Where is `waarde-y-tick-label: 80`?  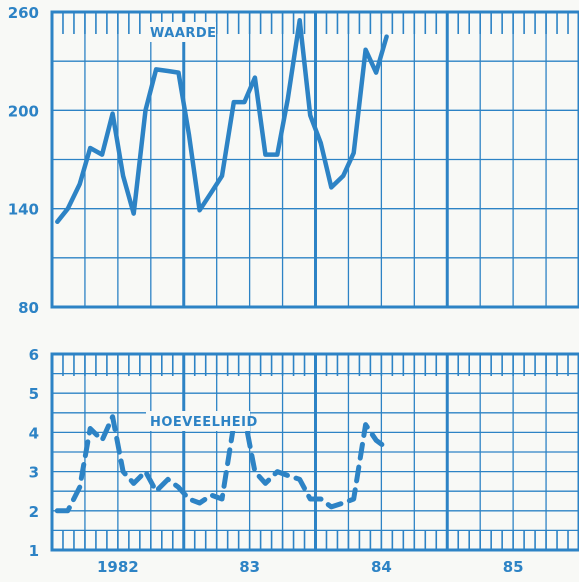
waarde-y-tick-label: 80 is located at coordinates (28, 308).